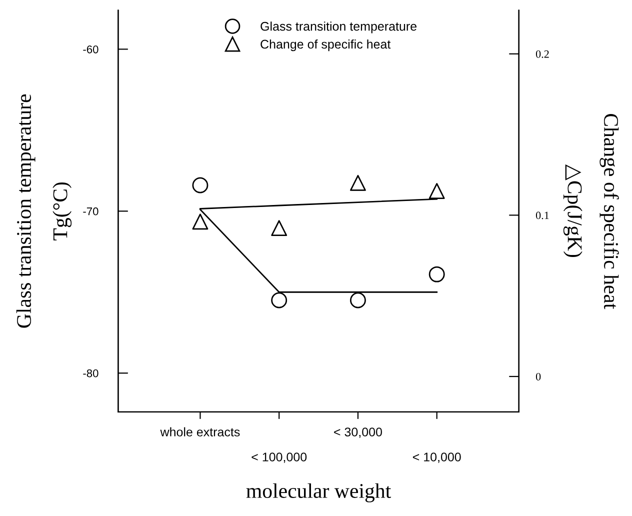  I want to click on y-tick-label: -70, so click(90, 211).